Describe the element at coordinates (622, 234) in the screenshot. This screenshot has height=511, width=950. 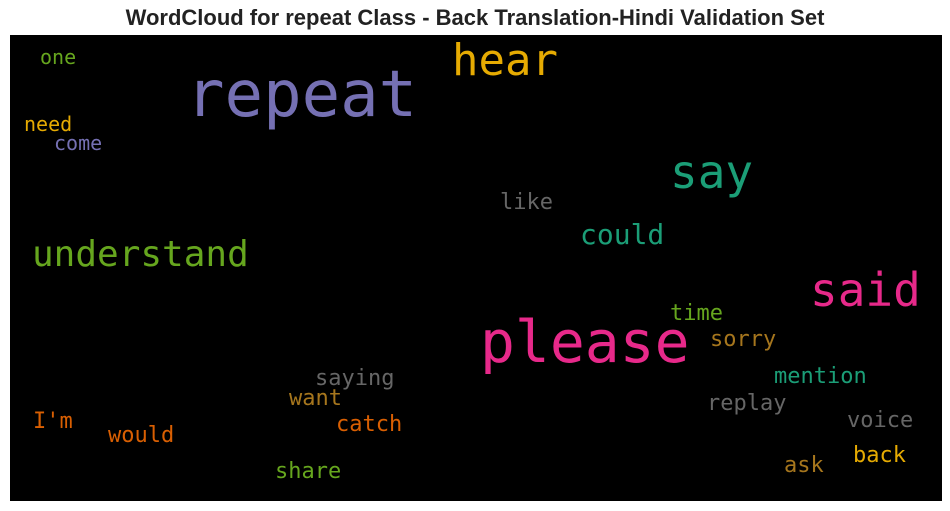
I see `word-could: could` at that location.